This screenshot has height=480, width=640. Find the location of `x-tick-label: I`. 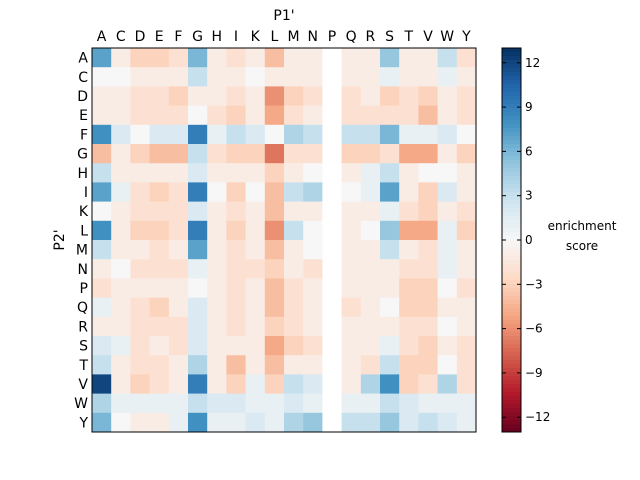

x-tick-label: I is located at coordinates (236, 37).